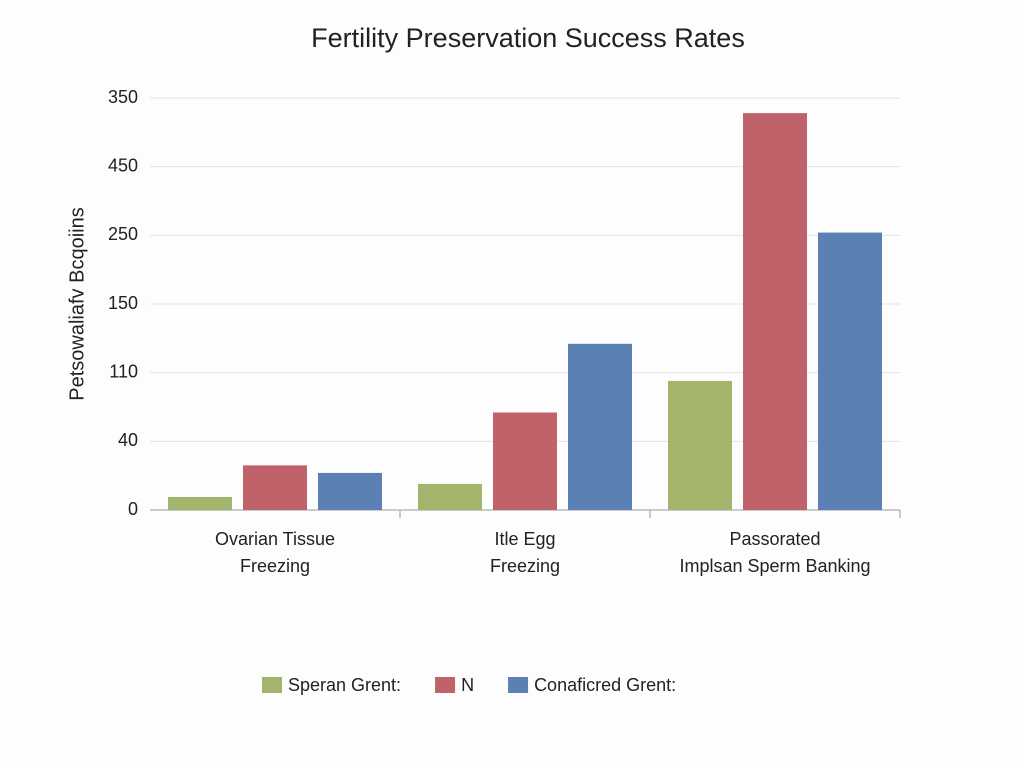 This screenshot has height=768, width=1024. What do you see at coordinates (524, 539) in the screenshot?
I see `x-tick-label: Itle Egg` at bounding box center [524, 539].